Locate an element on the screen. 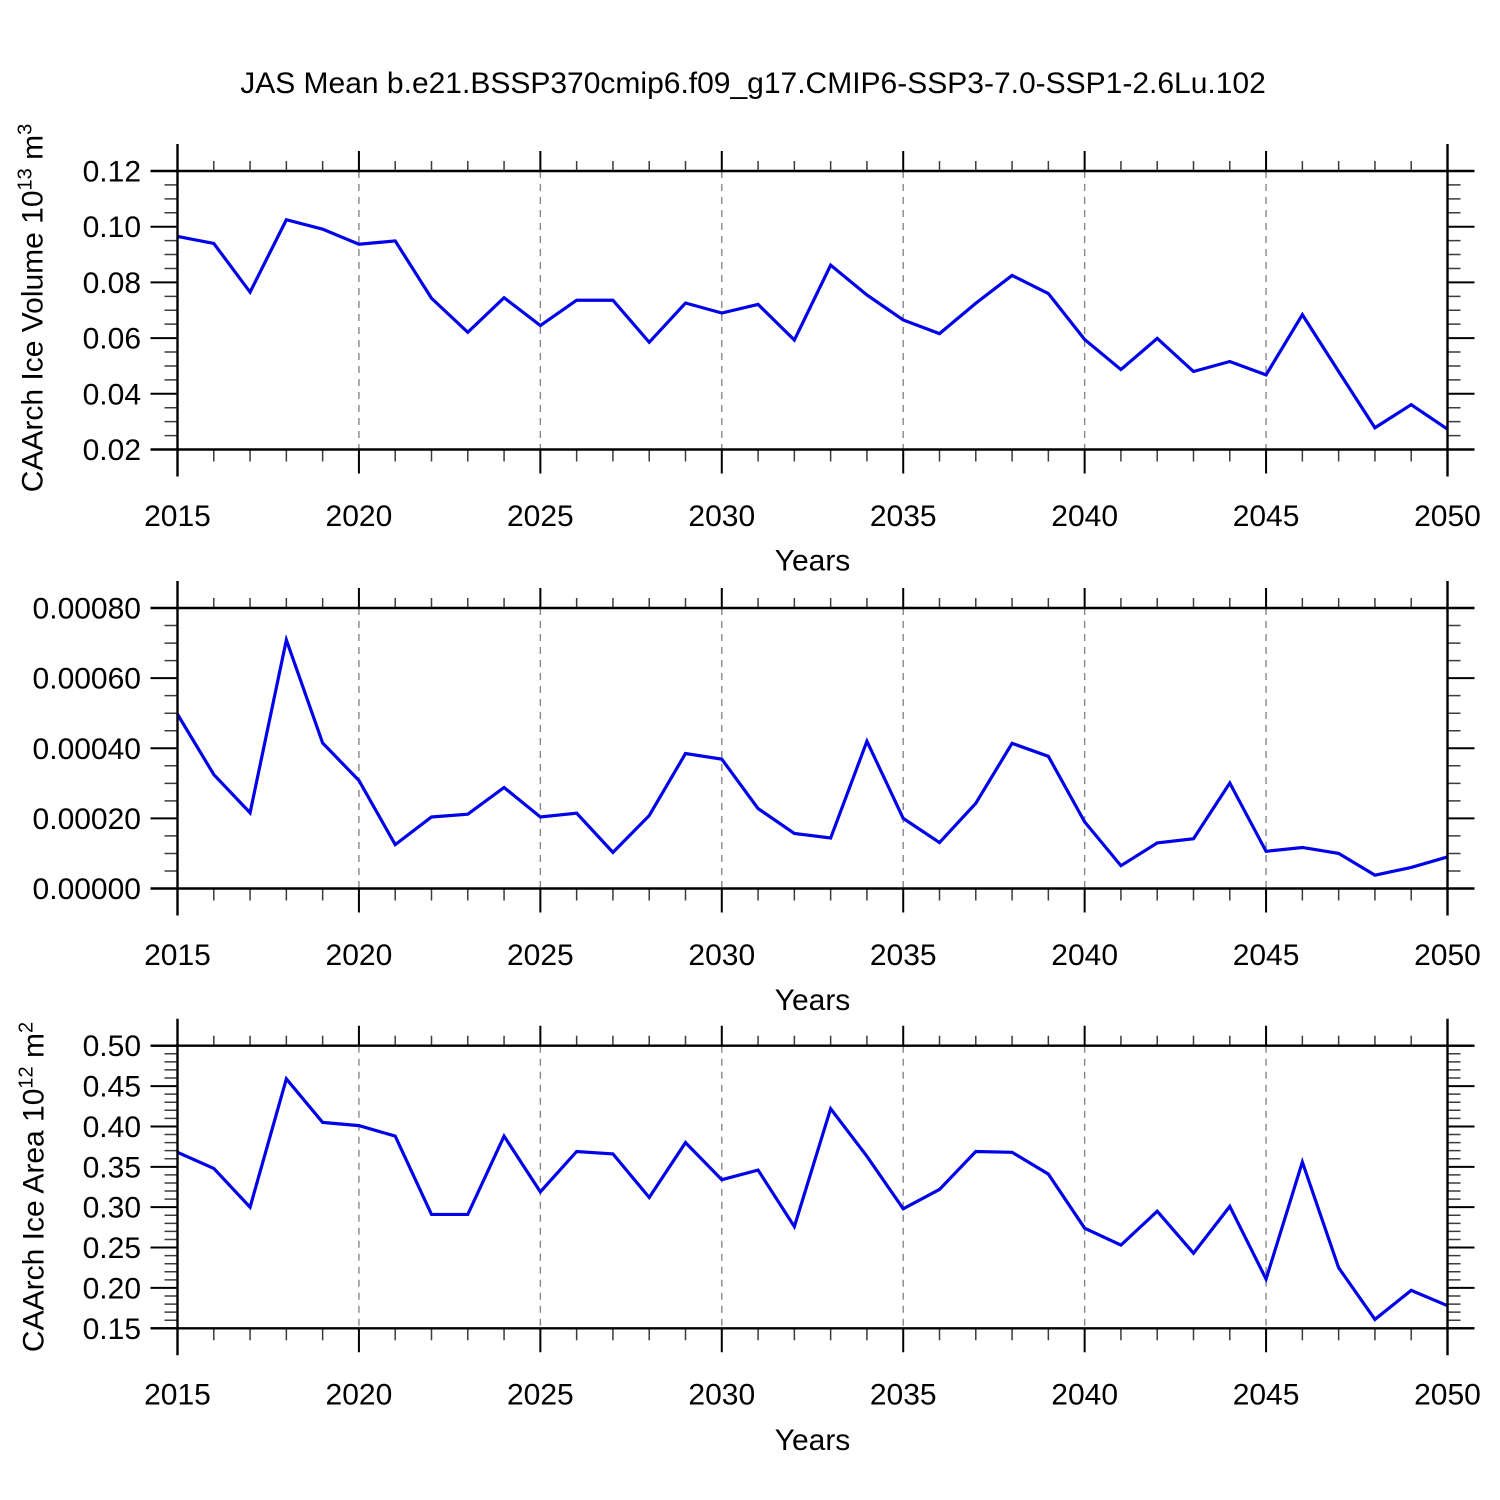 The width and height of the screenshot is (1500, 1500). y-tick-label: 0.25 is located at coordinates (112, 1248).